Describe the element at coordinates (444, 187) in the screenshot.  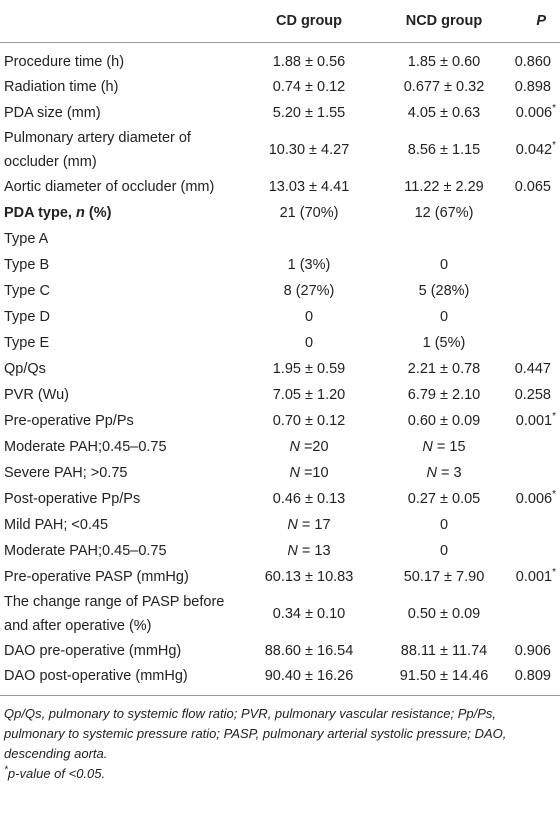
I see `cell-text: 11.22 ± 2.29` at that location.